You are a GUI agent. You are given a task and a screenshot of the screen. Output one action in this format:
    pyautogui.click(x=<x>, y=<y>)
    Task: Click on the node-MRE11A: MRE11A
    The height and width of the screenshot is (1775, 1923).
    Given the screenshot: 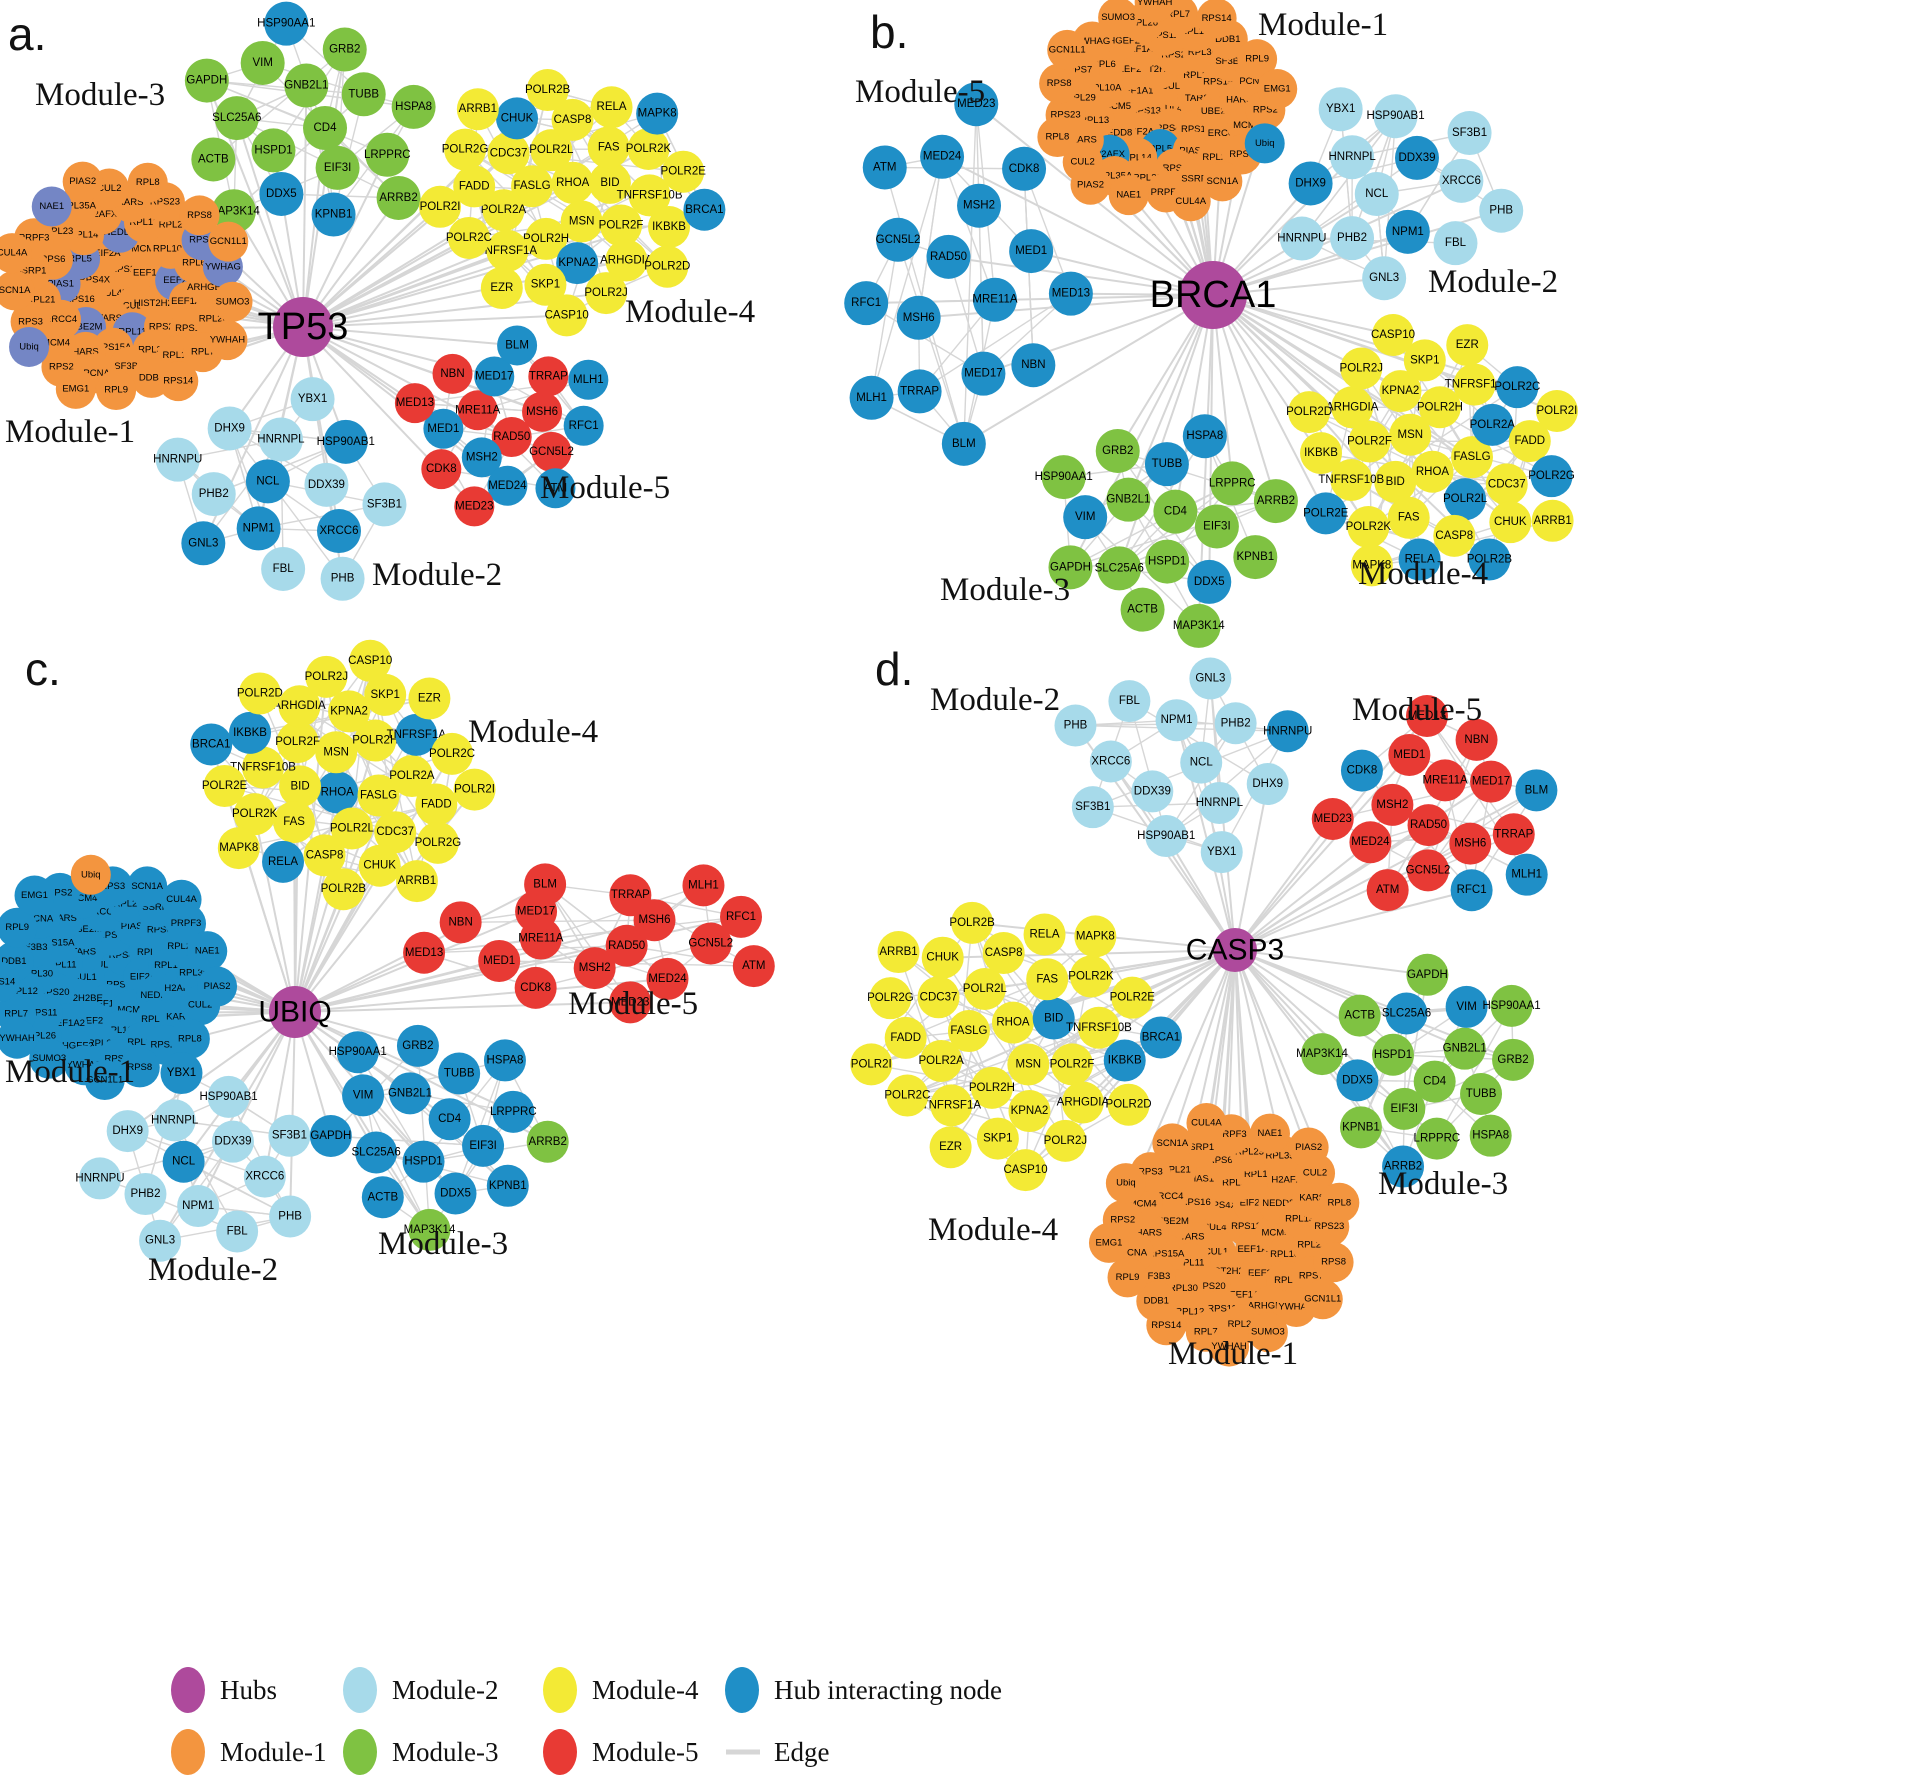 What is the action you would take?
    pyautogui.click(x=478, y=410)
    